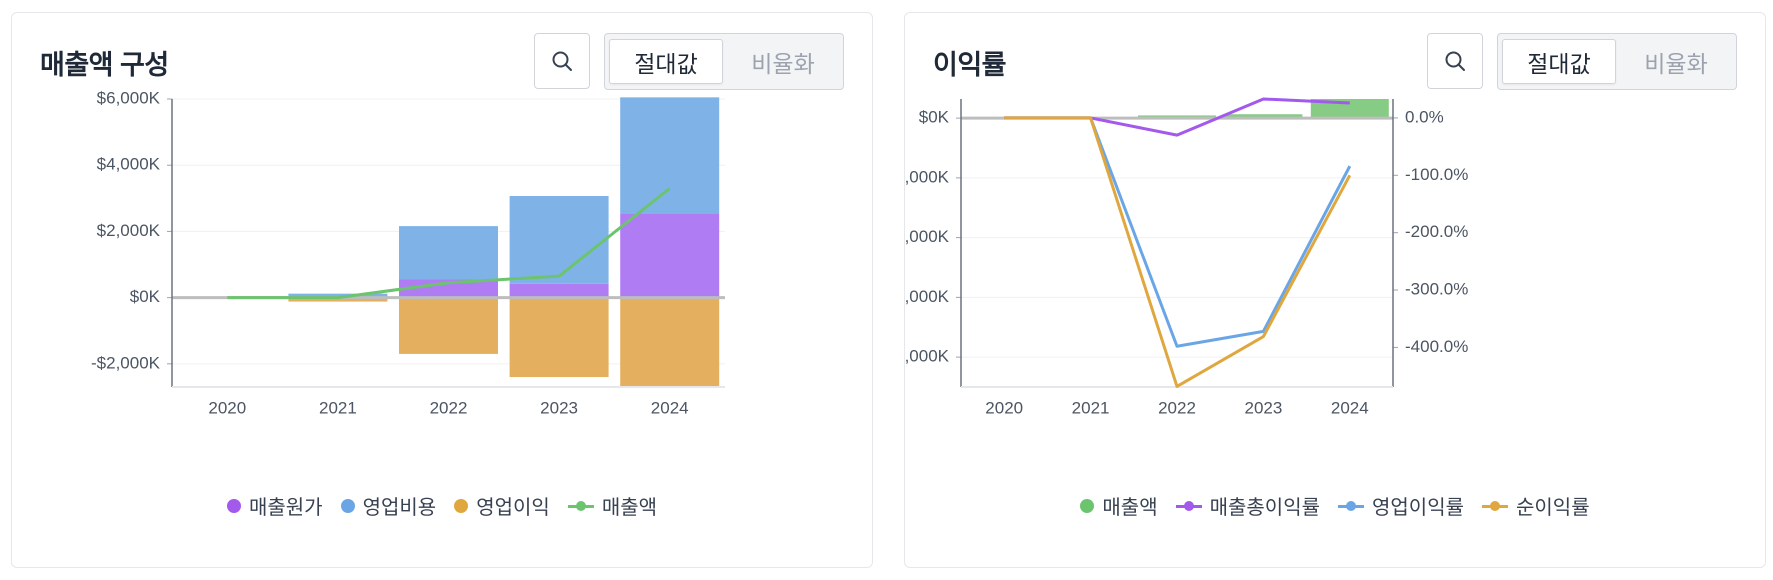 The width and height of the screenshot is (1773, 580). What do you see at coordinates (670, 255) in the screenshot?
I see `bar-매출원가-2024` at bounding box center [670, 255].